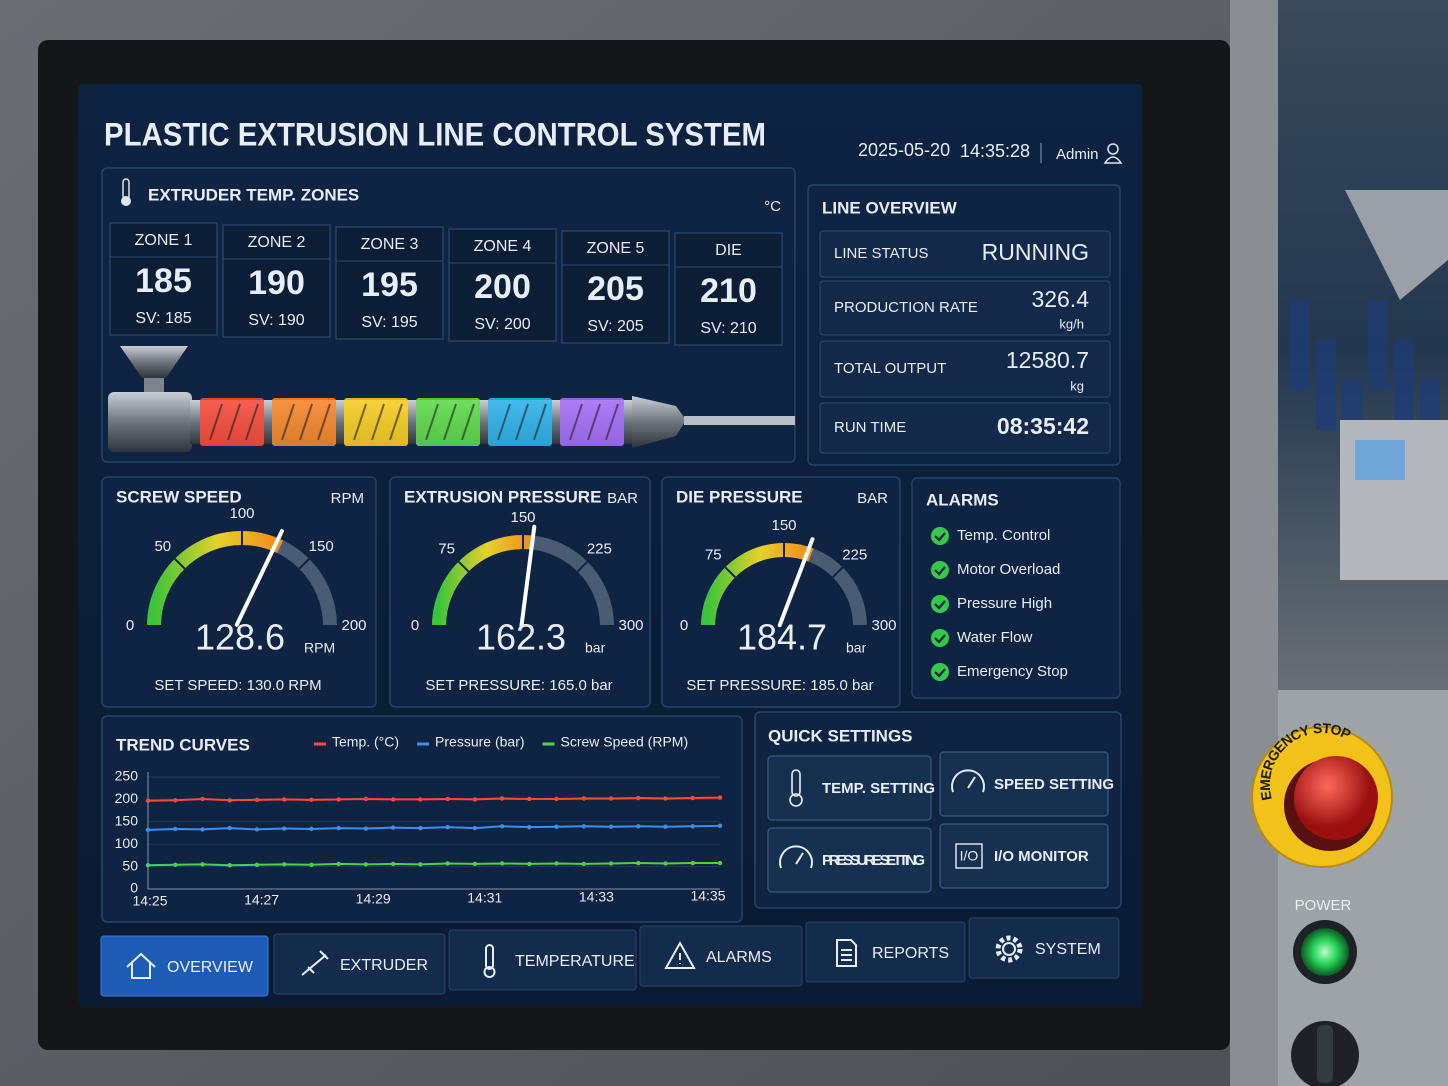 The height and width of the screenshot is (1086, 1448). I want to click on alarm-item: Pressure High, so click(1004, 603).